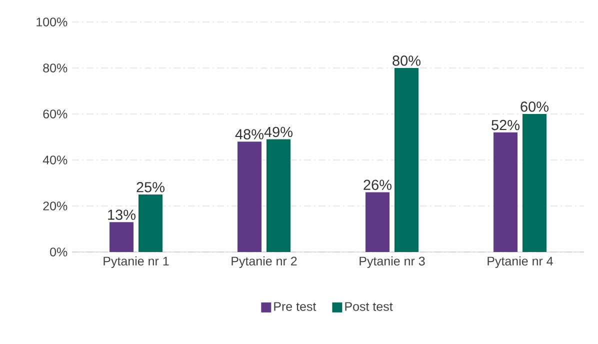 The height and width of the screenshot is (344, 598). I want to click on x-tick-label: Pytanie nr 1, so click(136, 262).